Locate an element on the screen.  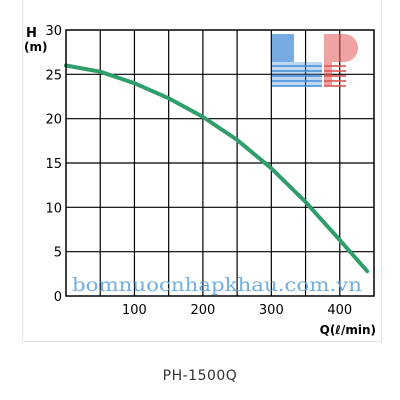
watermark-text: bomnuocnhapkhau.com.vn is located at coordinates (217, 285).